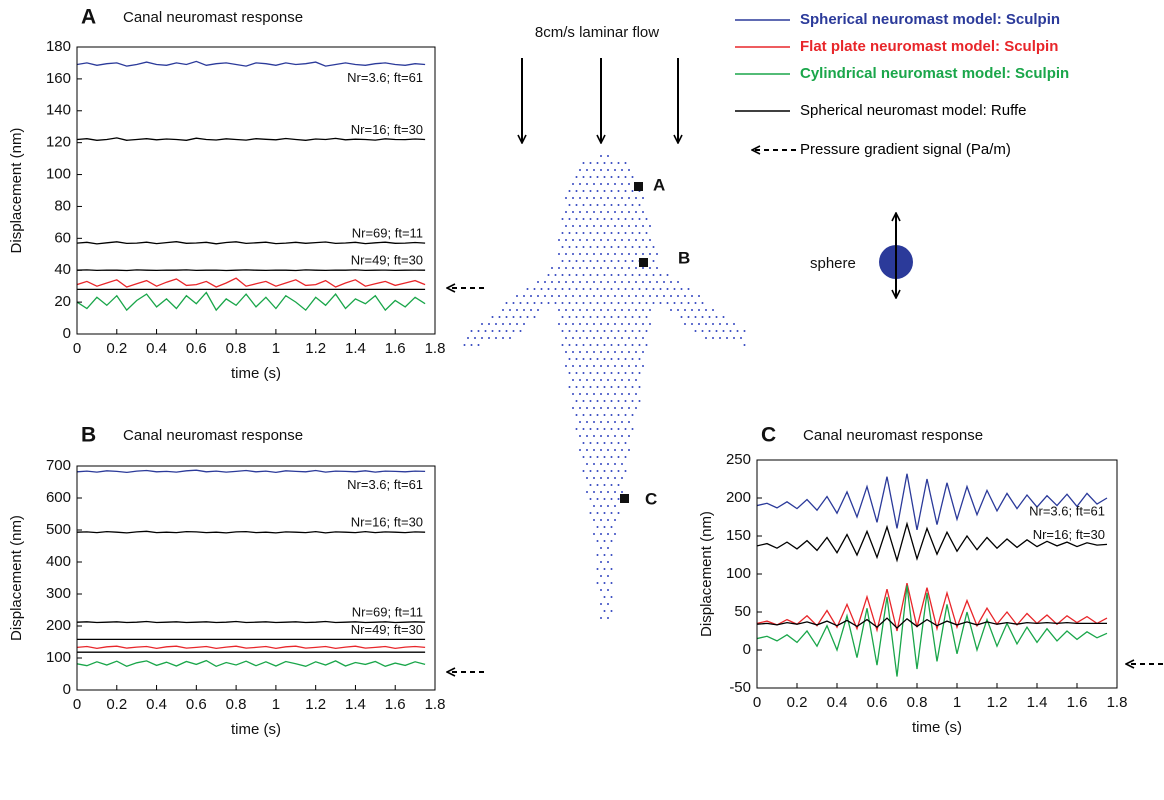 This screenshot has width=1164, height=800. What do you see at coordinates (1077, 702) in the screenshot?
I see `x-tick-label: 1.6` at bounding box center [1077, 702].